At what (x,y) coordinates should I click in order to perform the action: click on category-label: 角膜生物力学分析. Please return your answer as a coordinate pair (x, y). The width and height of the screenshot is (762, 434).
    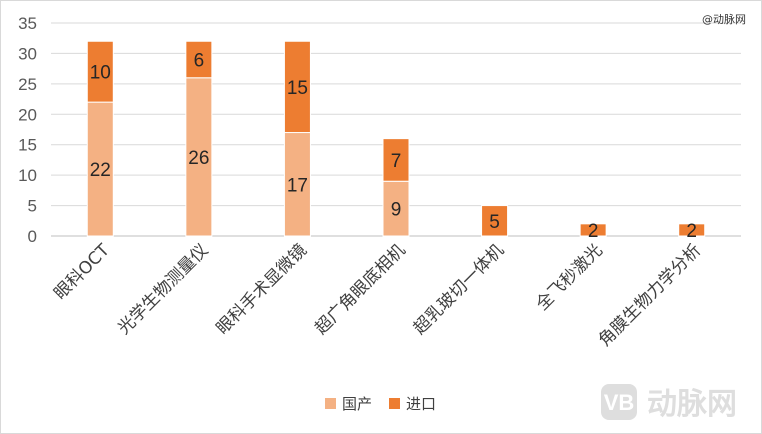
    Looking at the image, I should click on (650, 295).